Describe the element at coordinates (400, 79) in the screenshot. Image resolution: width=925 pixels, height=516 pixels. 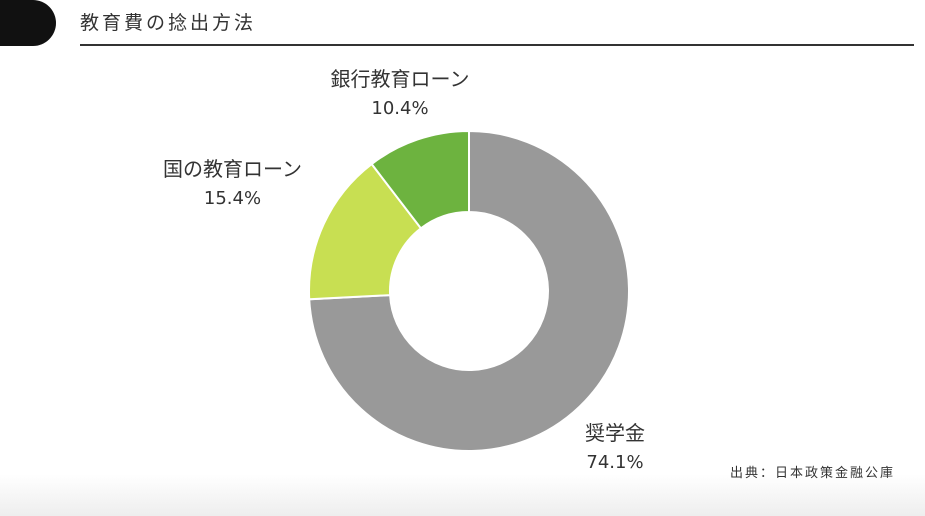
I see `slice-name-bank-loan: 銀行教育ローン` at that location.